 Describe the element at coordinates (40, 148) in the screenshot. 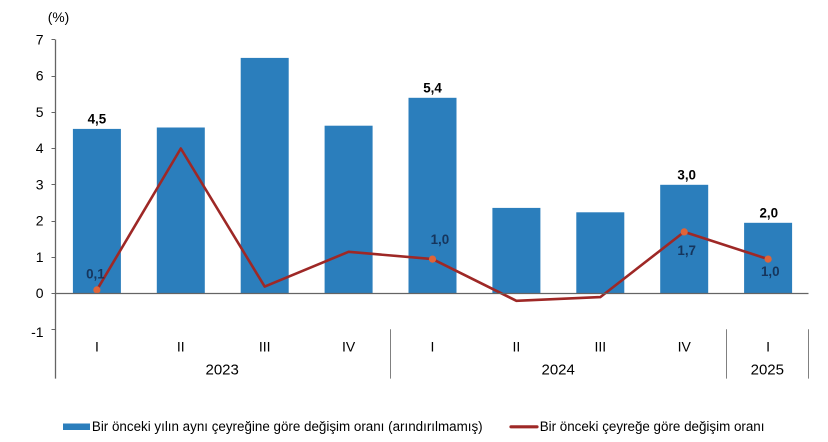

I see `svg-text: 4` at that location.